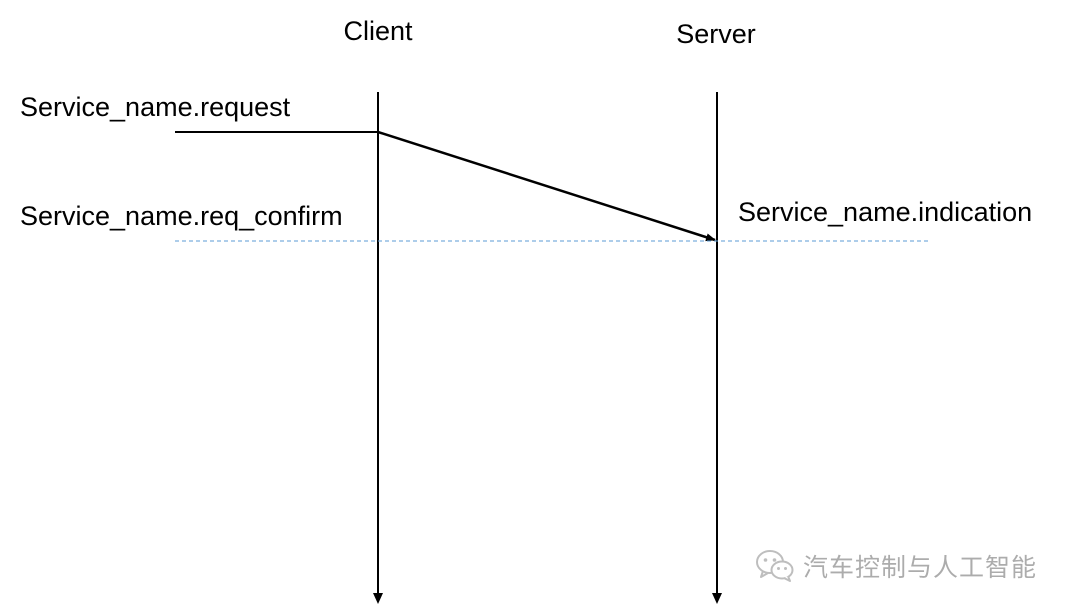 The image size is (1080, 615). I want to click on server-label: Server, so click(716, 34).